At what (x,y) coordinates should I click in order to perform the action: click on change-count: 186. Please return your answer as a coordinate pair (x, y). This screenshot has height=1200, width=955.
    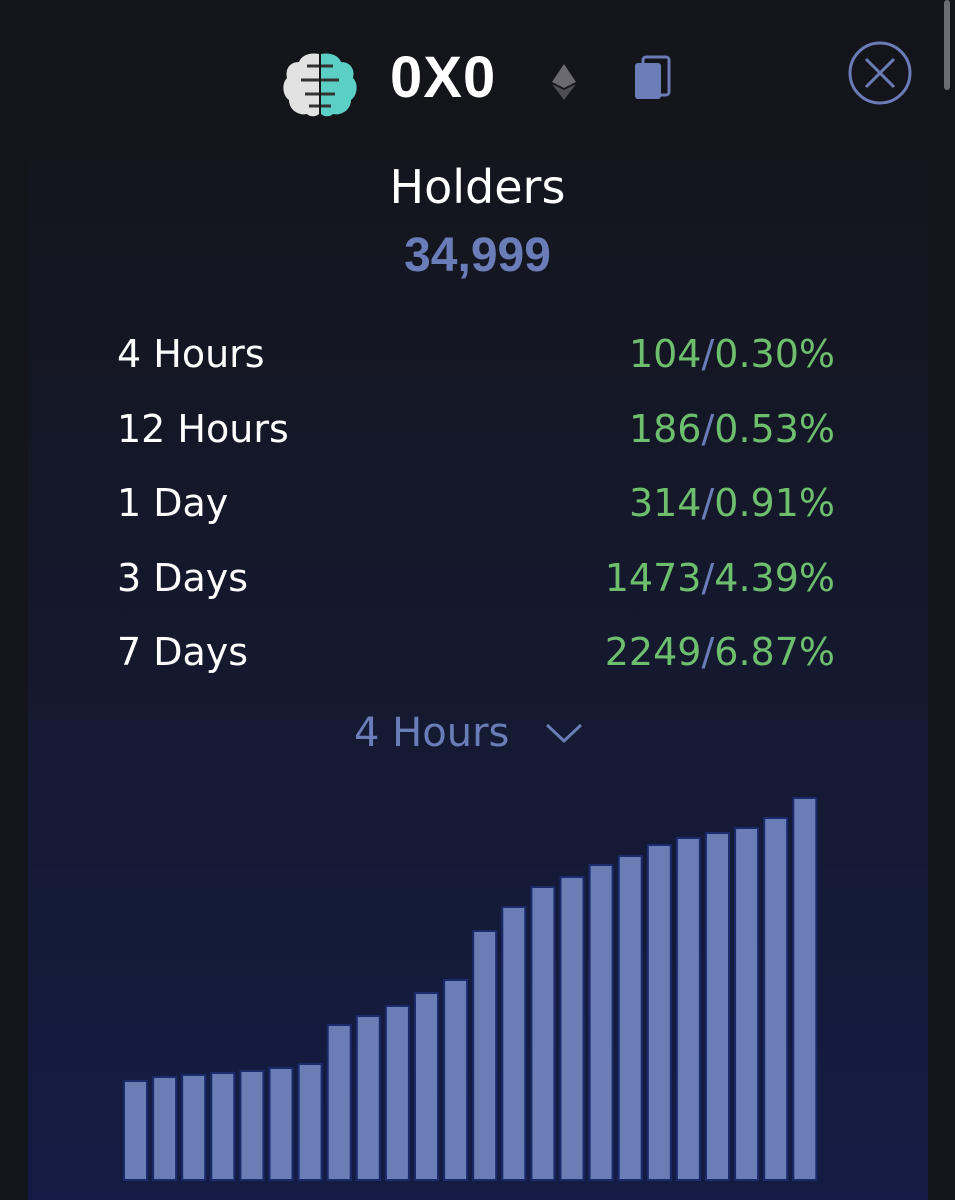
    Looking at the image, I should click on (665, 428).